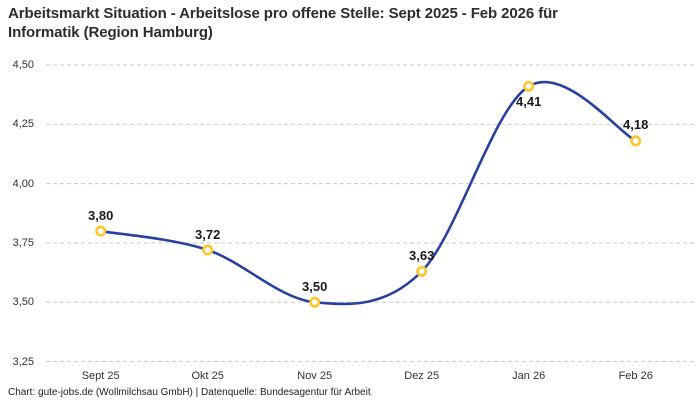 Image resolution: width=700 pixels, height=400 pixels. I want to click on y-axis-tick-label: 4,00, so click(23, 183).